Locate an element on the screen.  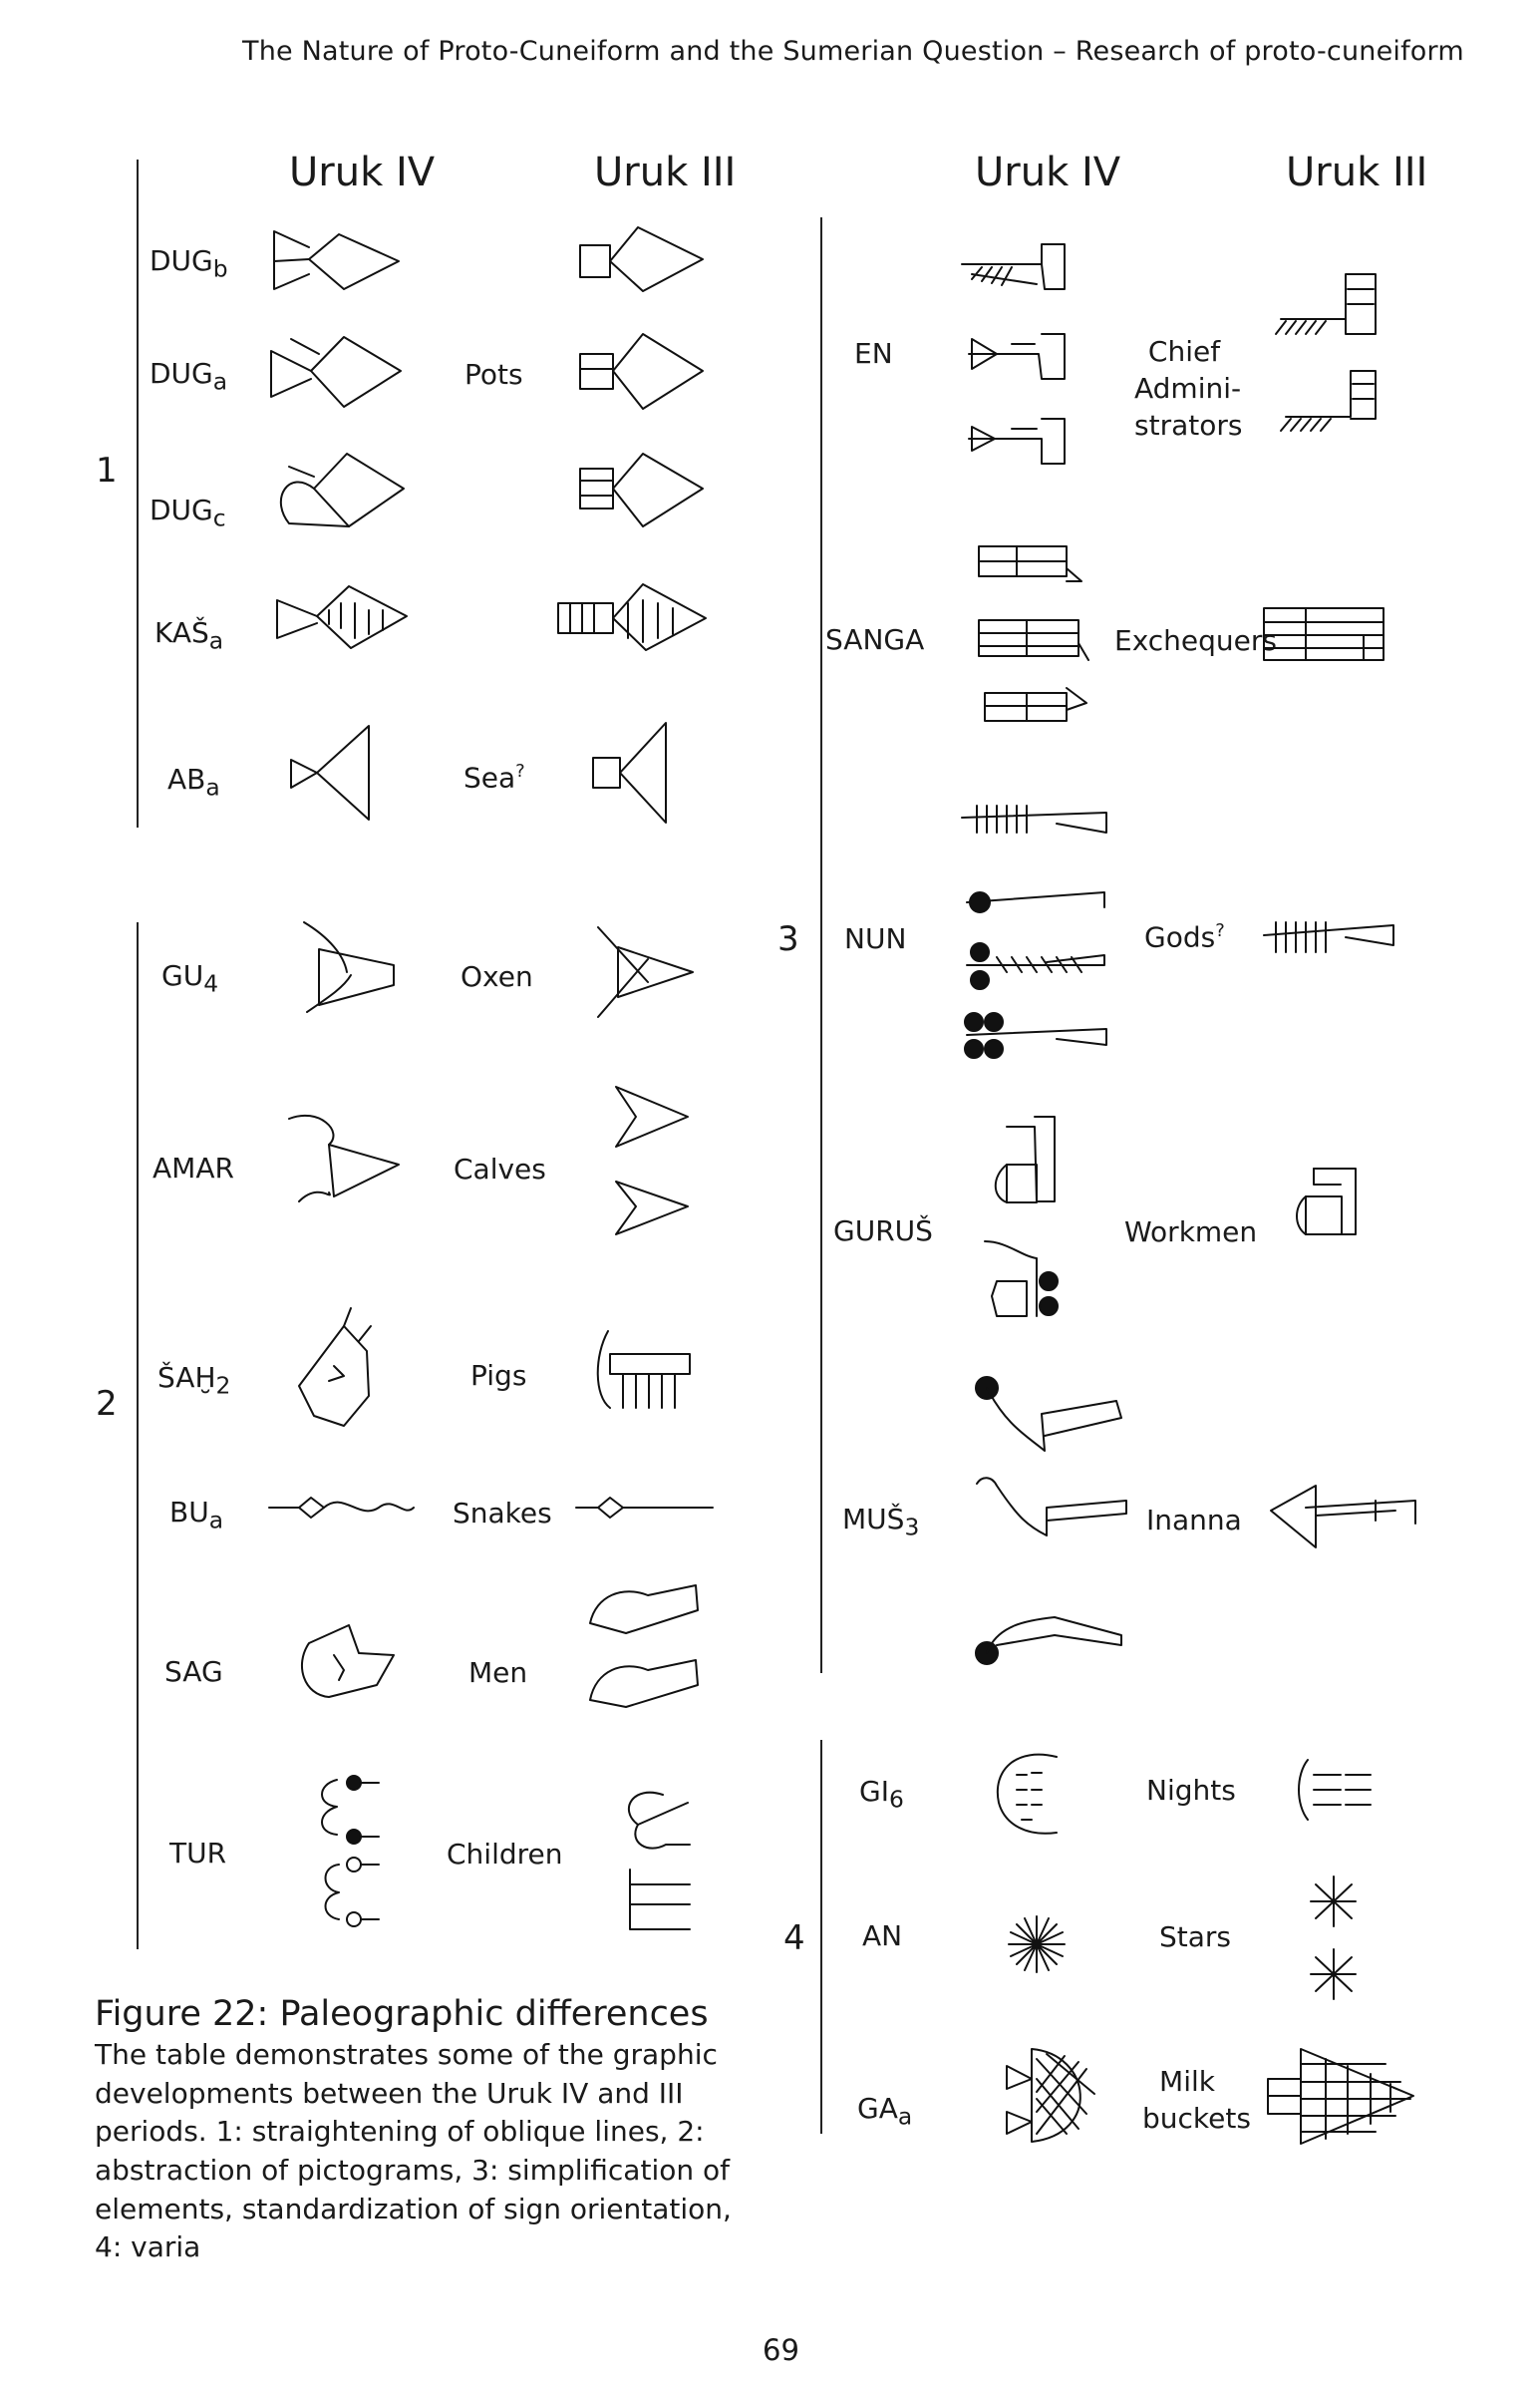
glyph-sah2-uruk-iii is located at coordinates (644, 1369).